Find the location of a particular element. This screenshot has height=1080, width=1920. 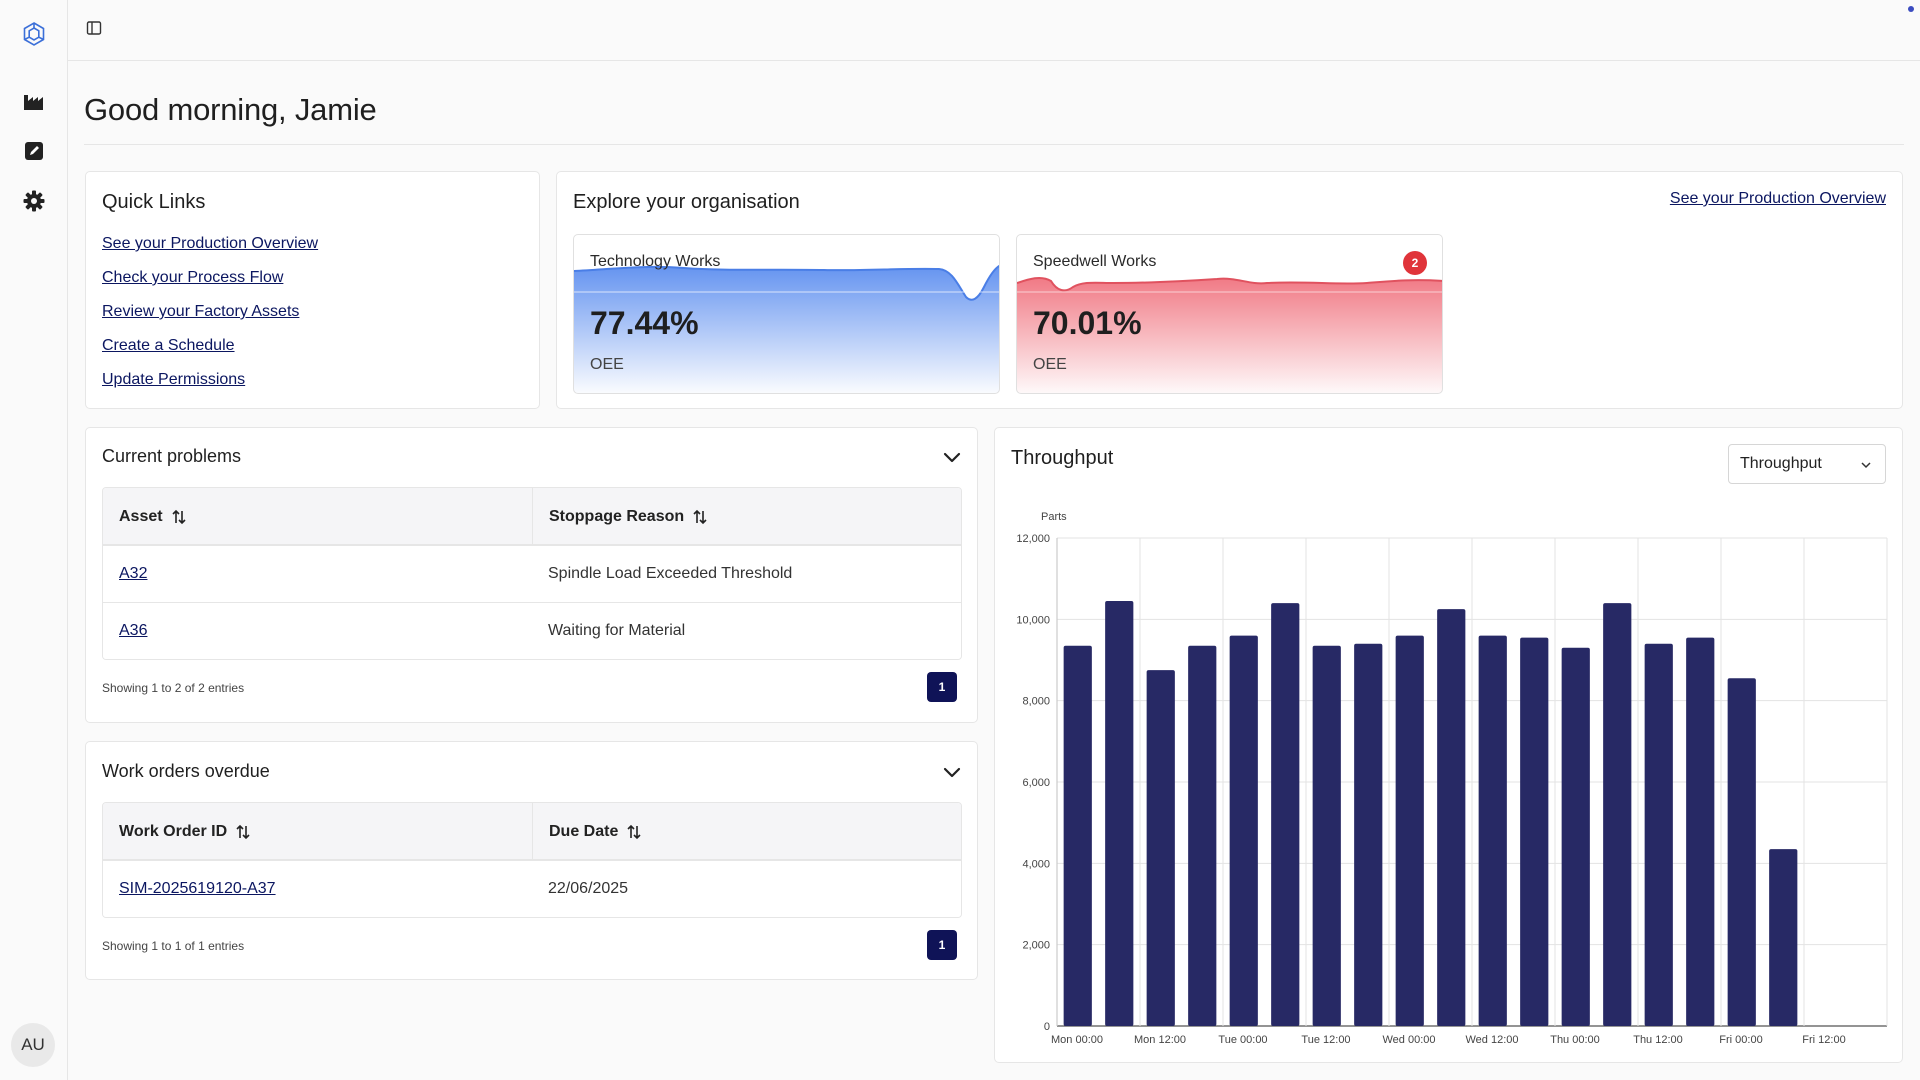

x-tick-label: Wed 12:00 is located at coordinates (1491, 1040).